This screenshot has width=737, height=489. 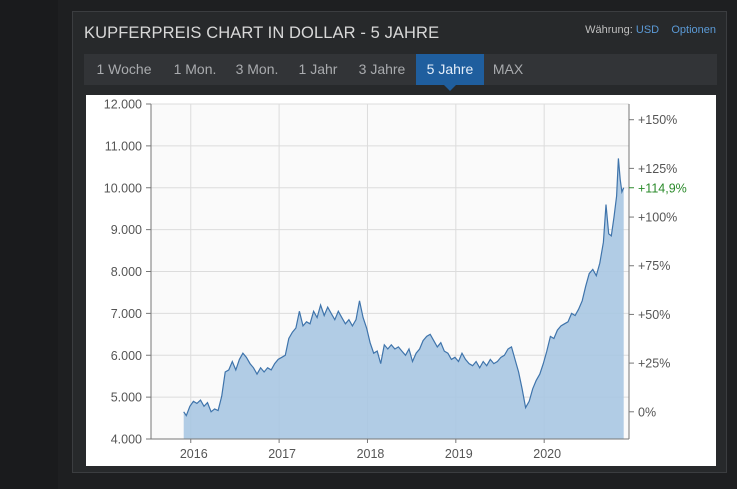 I want to click on y-tick-label: 8.000, so click(x=126, y=272).